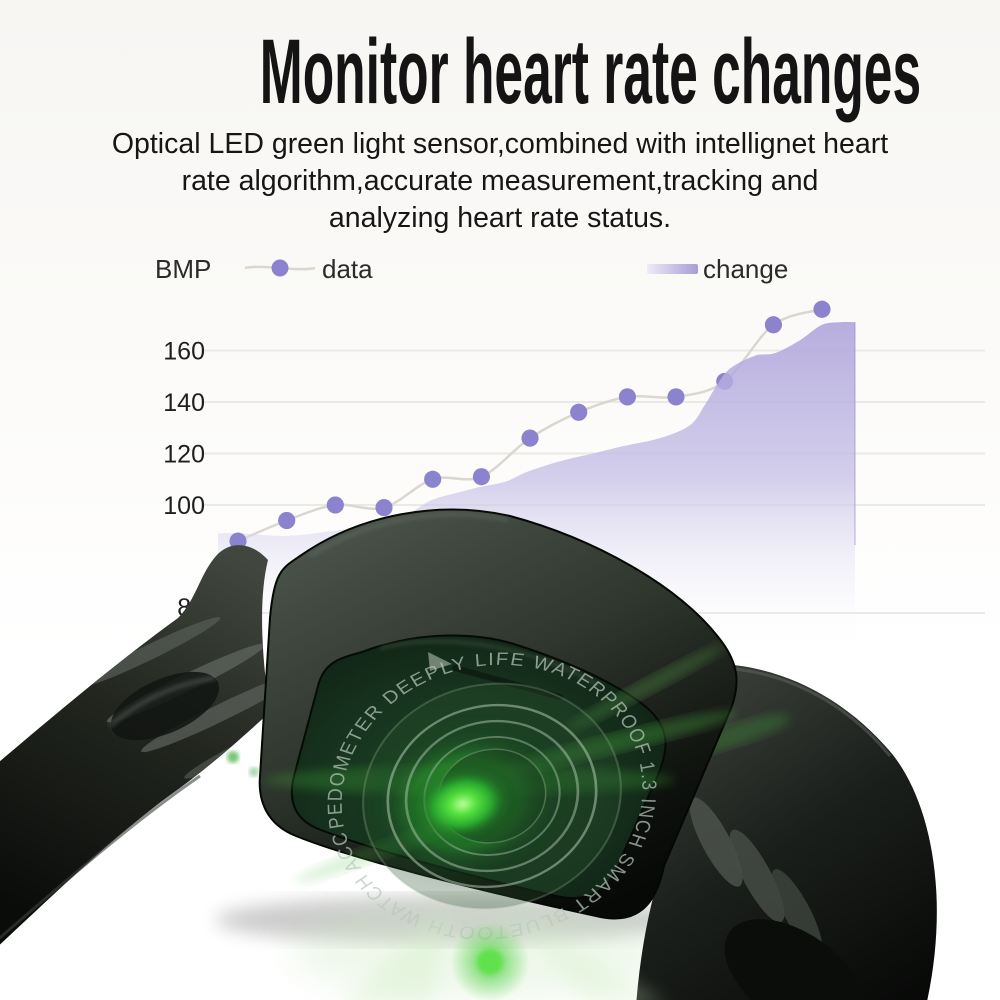 Image resolution: width=1000 pixels, height=1000 pixels. I want to click on legend-label-data: data, so click(347, 269).